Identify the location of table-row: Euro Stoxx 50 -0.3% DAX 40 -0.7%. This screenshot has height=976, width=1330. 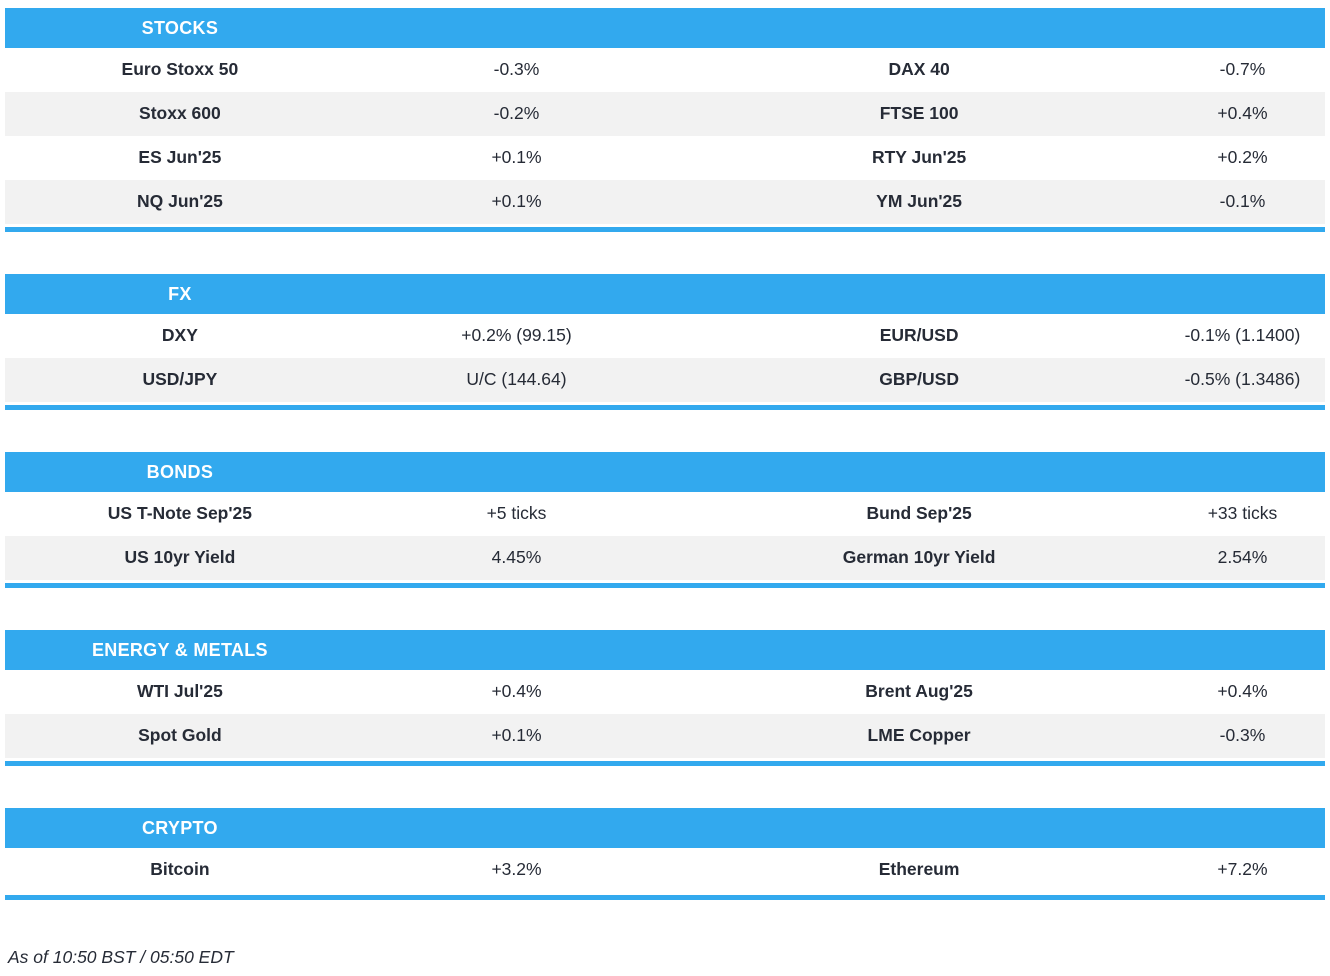
(665, 70).